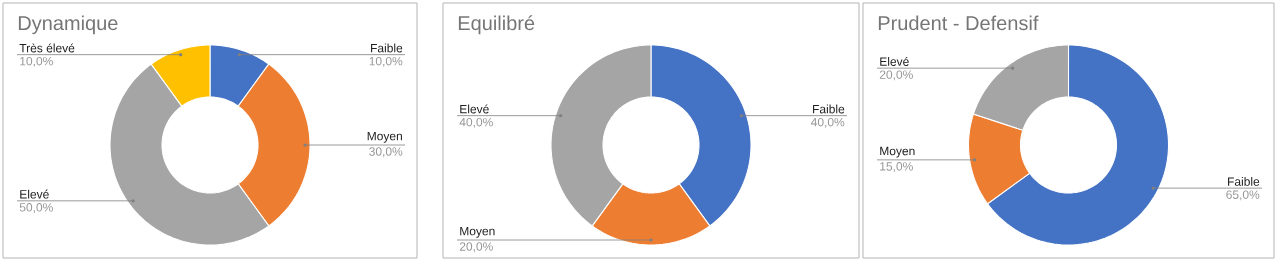 This screenshot has height=262, width=1279. What do you see at coordinates (386, 152) in the screenshot?
I see `data-label: 30,0%` at bounding box center [386, 152].